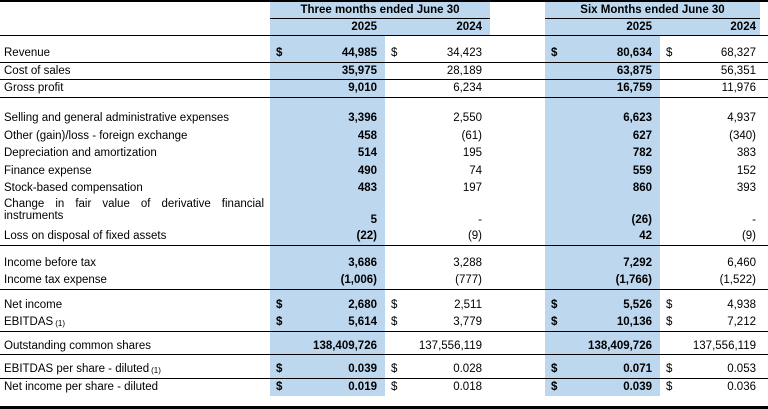  I want to click on value-six-months-2025: (1,766), so click(602, 280).